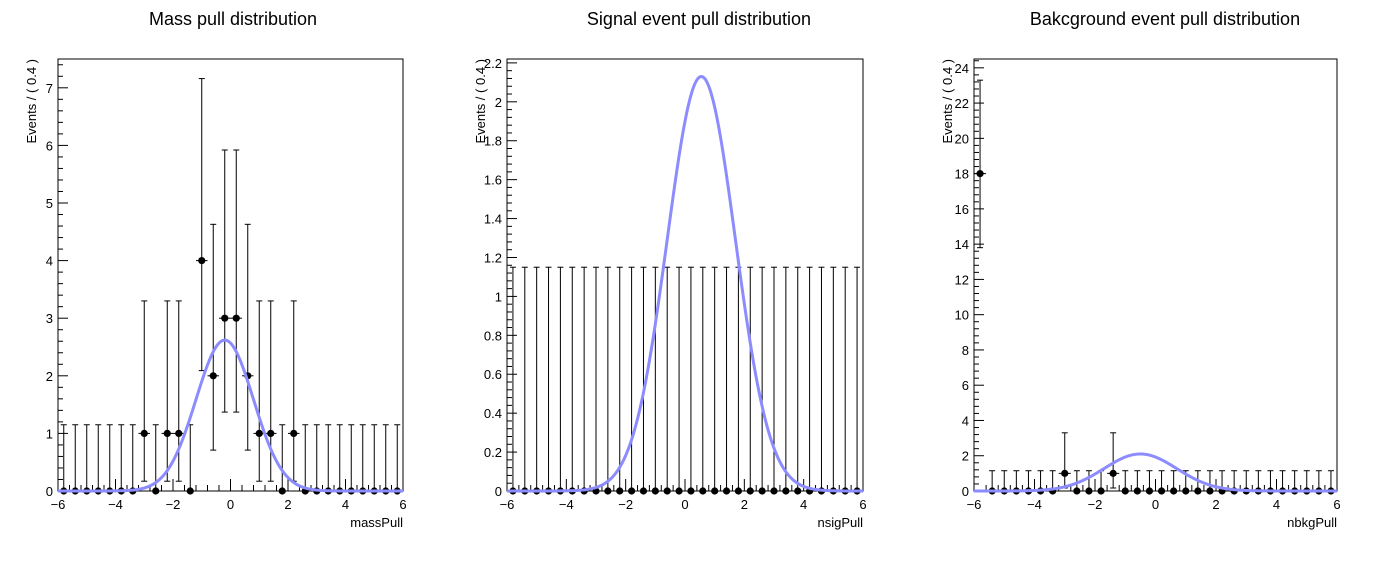 The width and height of the screenshot is (1398, 575). Describe the element at coordinates (498, 491) in the screenshot. I see `y-tick-label: 0` at that location.